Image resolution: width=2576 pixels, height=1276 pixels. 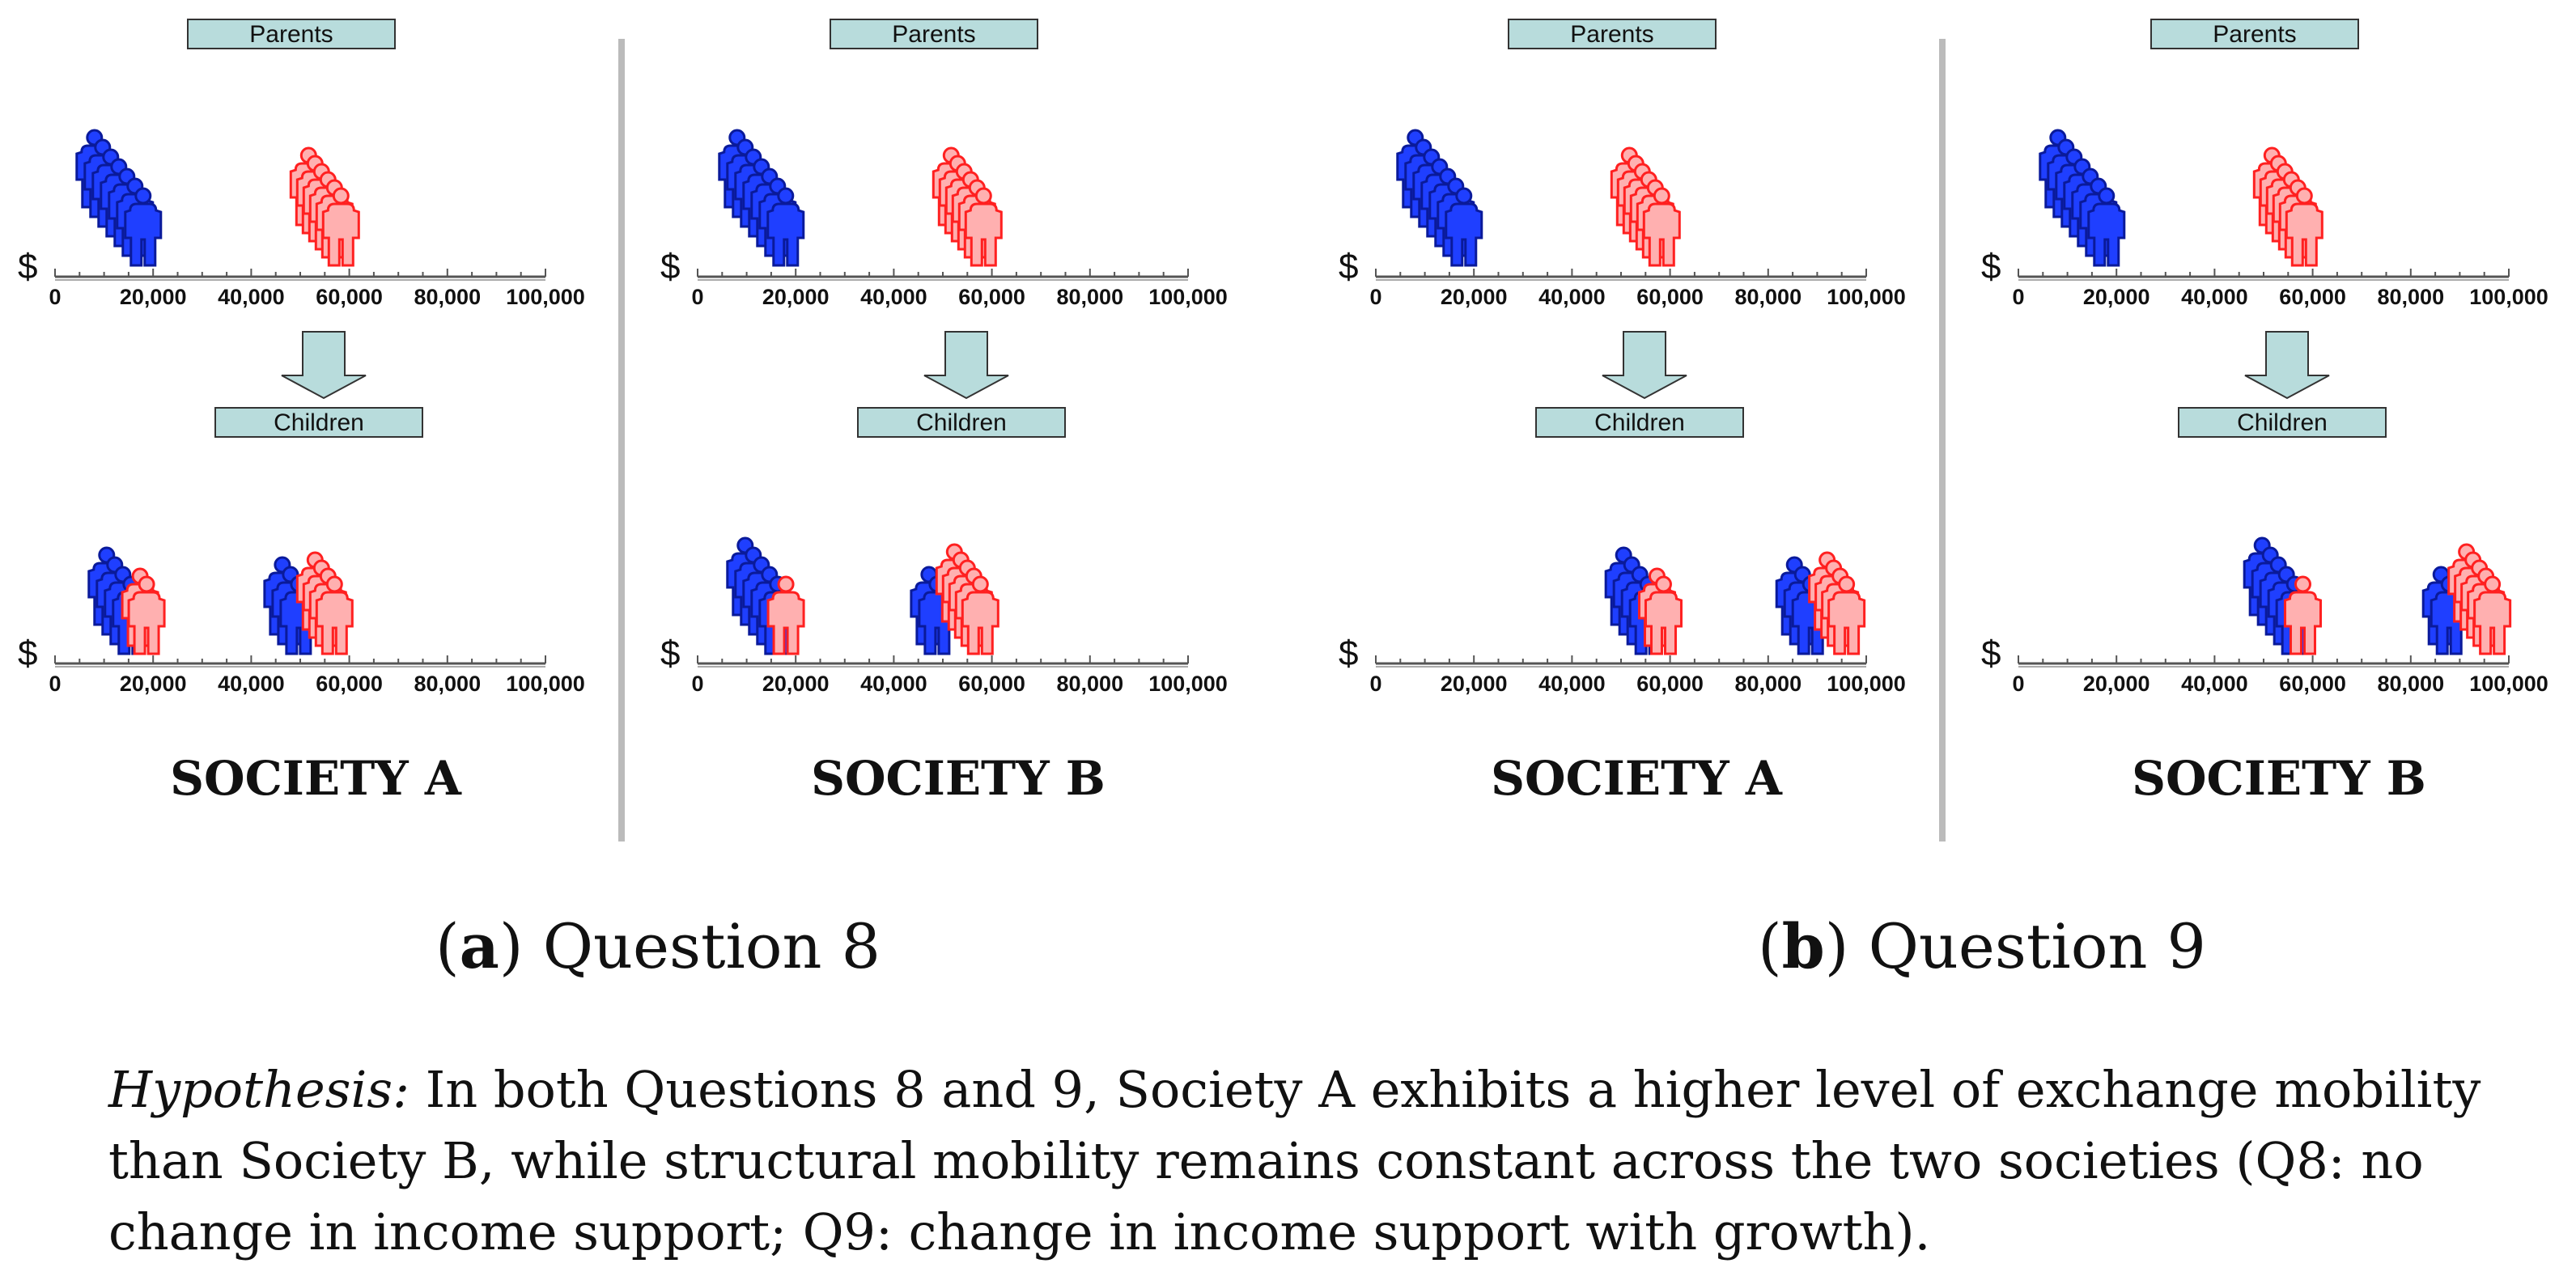 I want to click on society-title: SOCIETY B, so click(x=2279, y=778).